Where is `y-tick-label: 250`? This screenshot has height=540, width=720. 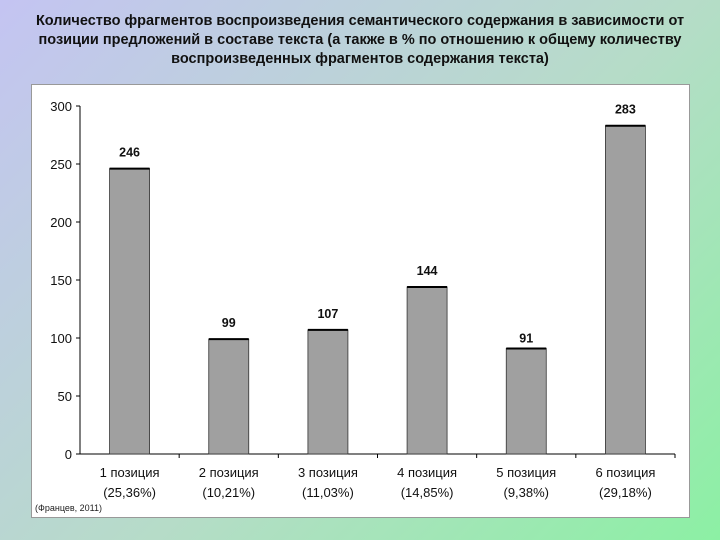
y-tick-label: 250 is located at coordinates (61, 164).